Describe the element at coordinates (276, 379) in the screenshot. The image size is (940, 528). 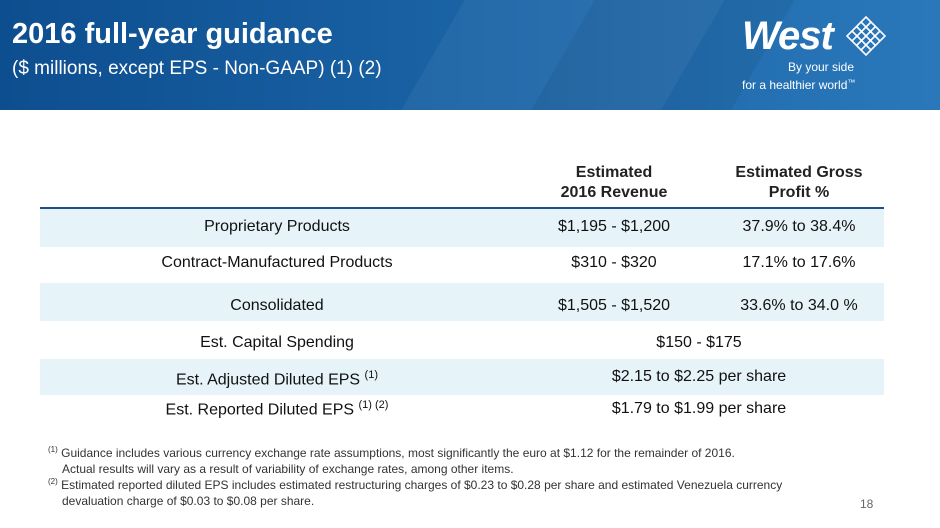
I see `row-label: Est. Adjusted Diluted EPS (1)` at that location.